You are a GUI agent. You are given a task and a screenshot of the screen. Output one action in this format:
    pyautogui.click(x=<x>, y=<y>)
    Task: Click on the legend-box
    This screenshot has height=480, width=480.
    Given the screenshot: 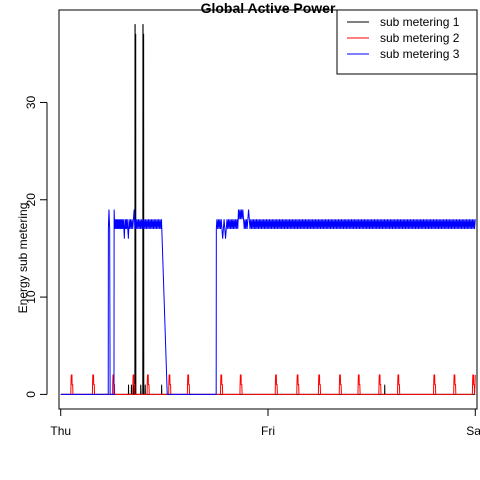 What is the action you would take?
    pyautogui.click(x=407, y=42)
    